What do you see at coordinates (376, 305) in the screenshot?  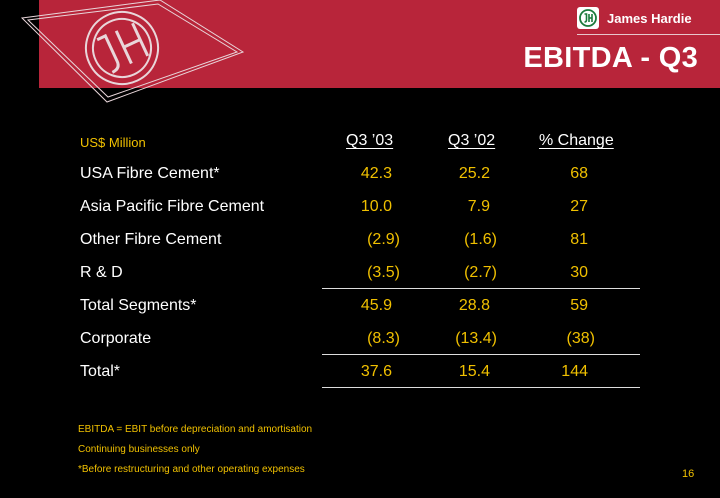 I see `value-q3-03: 45.9` at bounding box center [376, 305].